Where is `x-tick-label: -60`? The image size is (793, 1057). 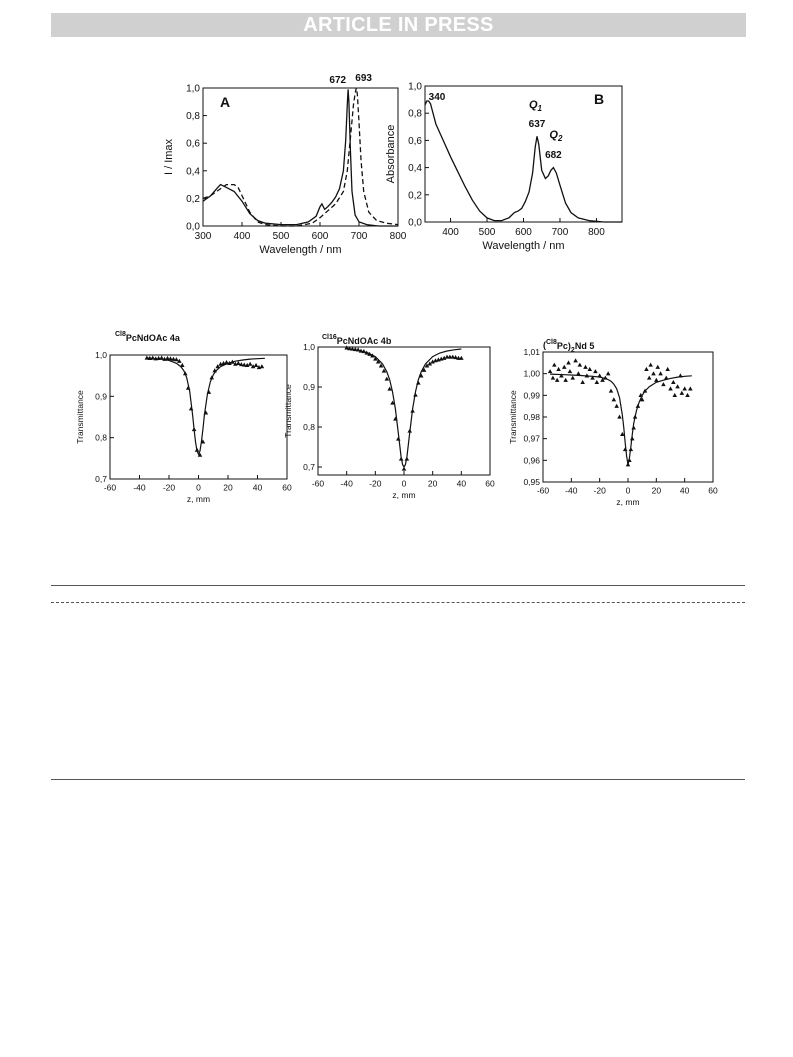
x-tick-label: -60 is located at coordinates (110, 488).